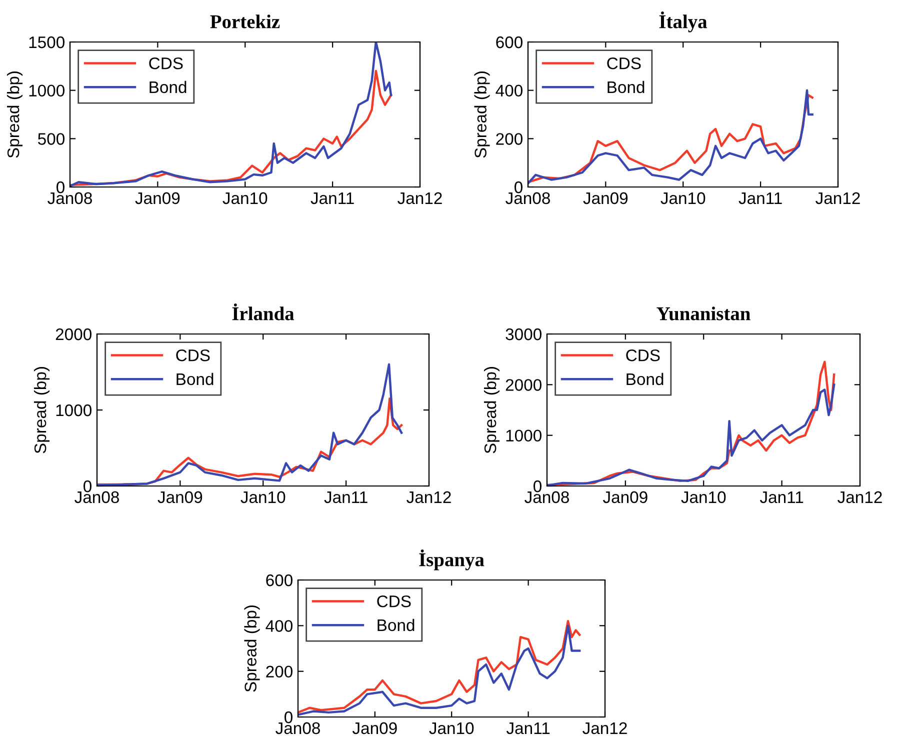  What do you see at coordinates (451, 560) in the screenshot?
I see `chart-title: İspanya` at bounding box center [451, 560].